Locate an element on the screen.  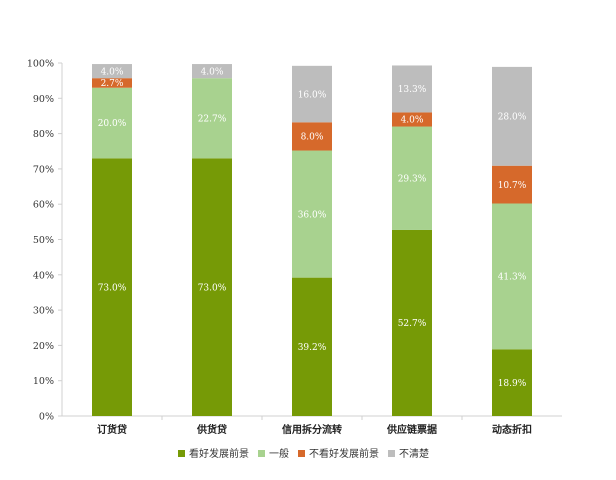
chart-legend: 看好发展前景 一般 不看好发展前景 不清楚 is located at coordinates (303, 453).